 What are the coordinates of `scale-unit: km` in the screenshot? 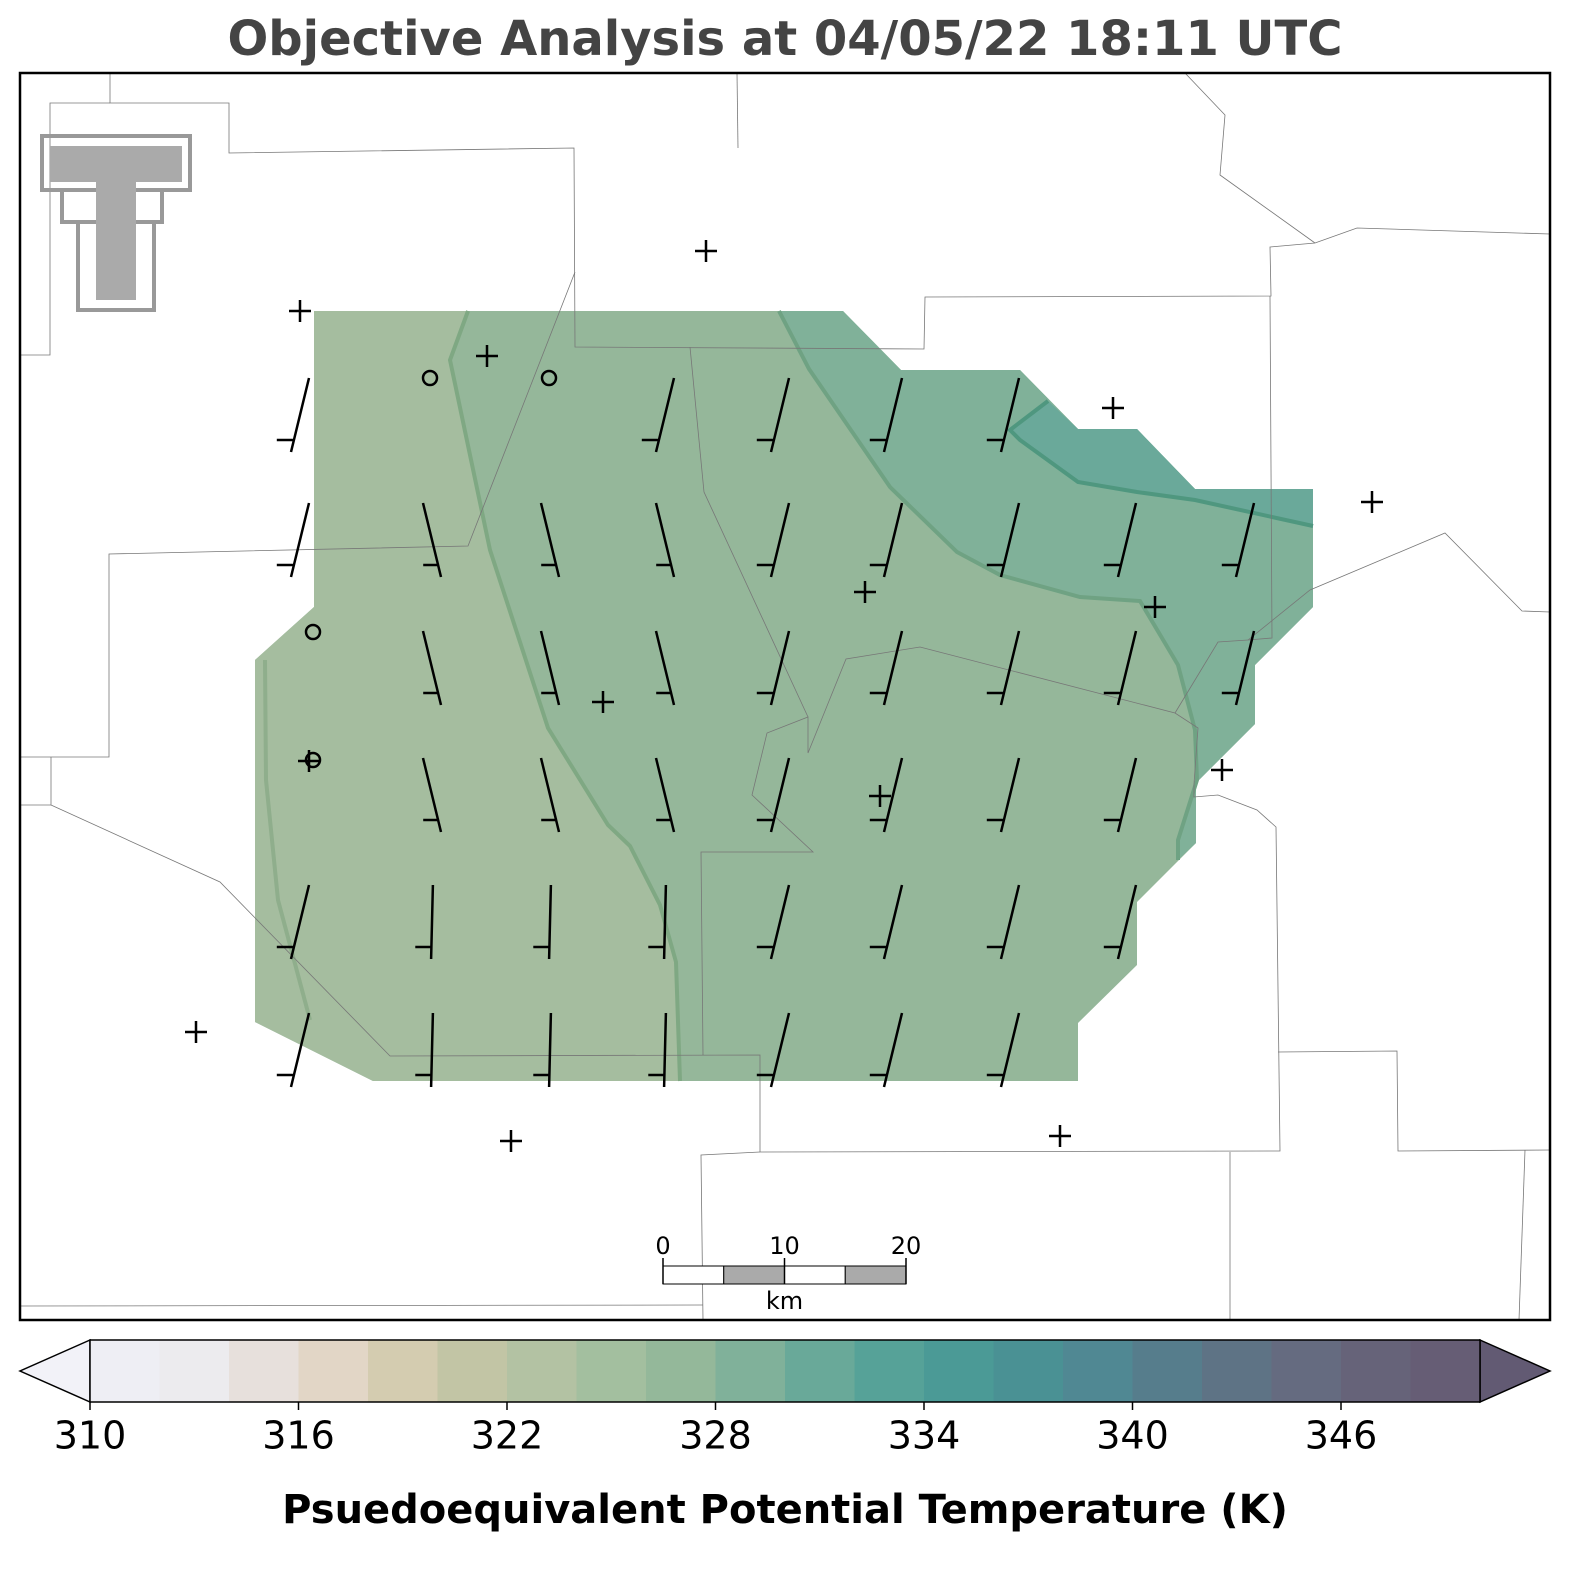 It's located at (784, 1301).